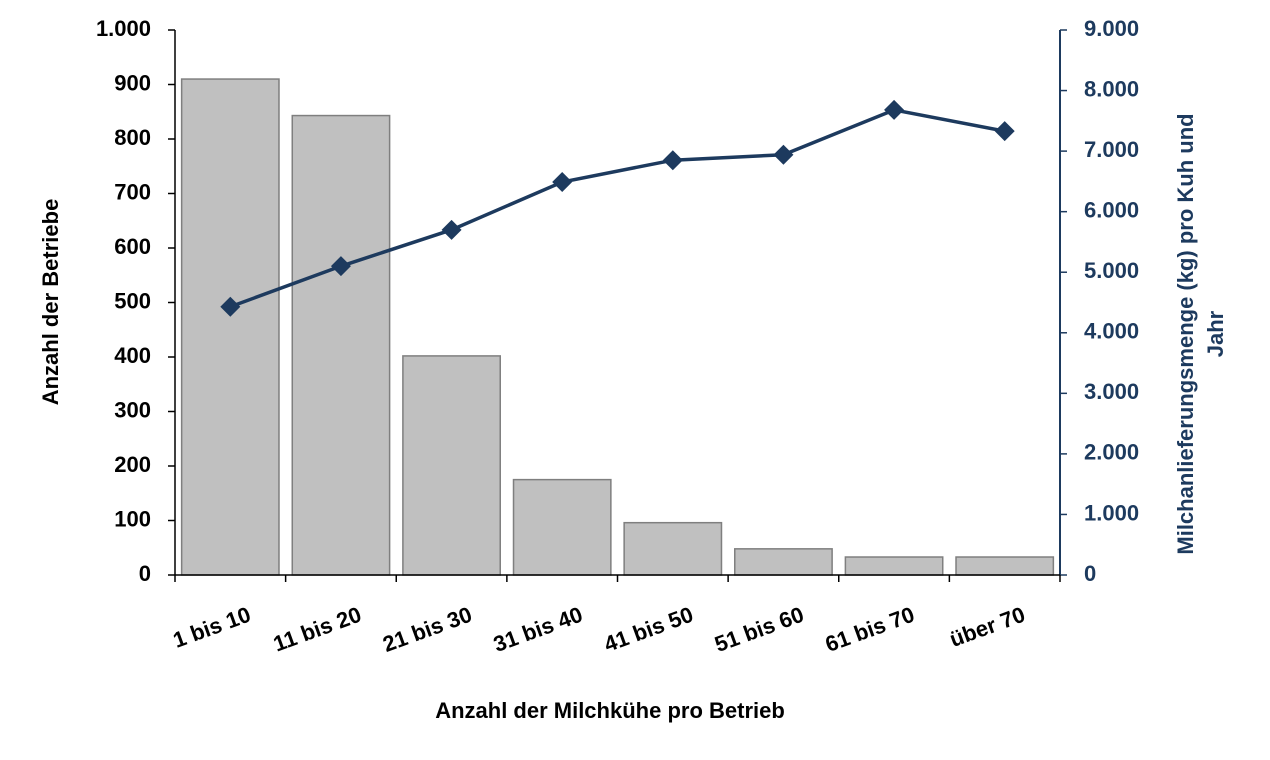  What do you see at coordinates (1111, 270) in the screenshot?
I see `y2-tick-label: 5.000` at bounding box center [1111, 270].